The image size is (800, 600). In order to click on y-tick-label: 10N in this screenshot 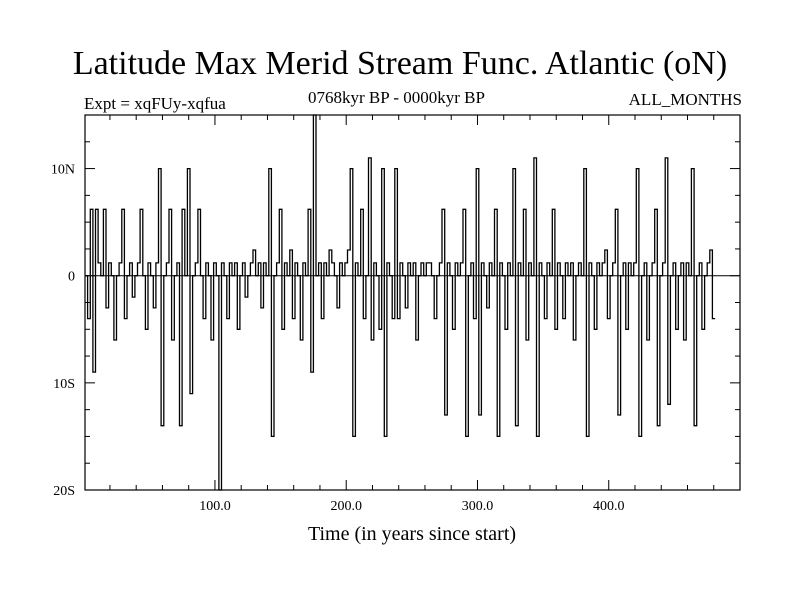, I will do `click(63, 170)`.